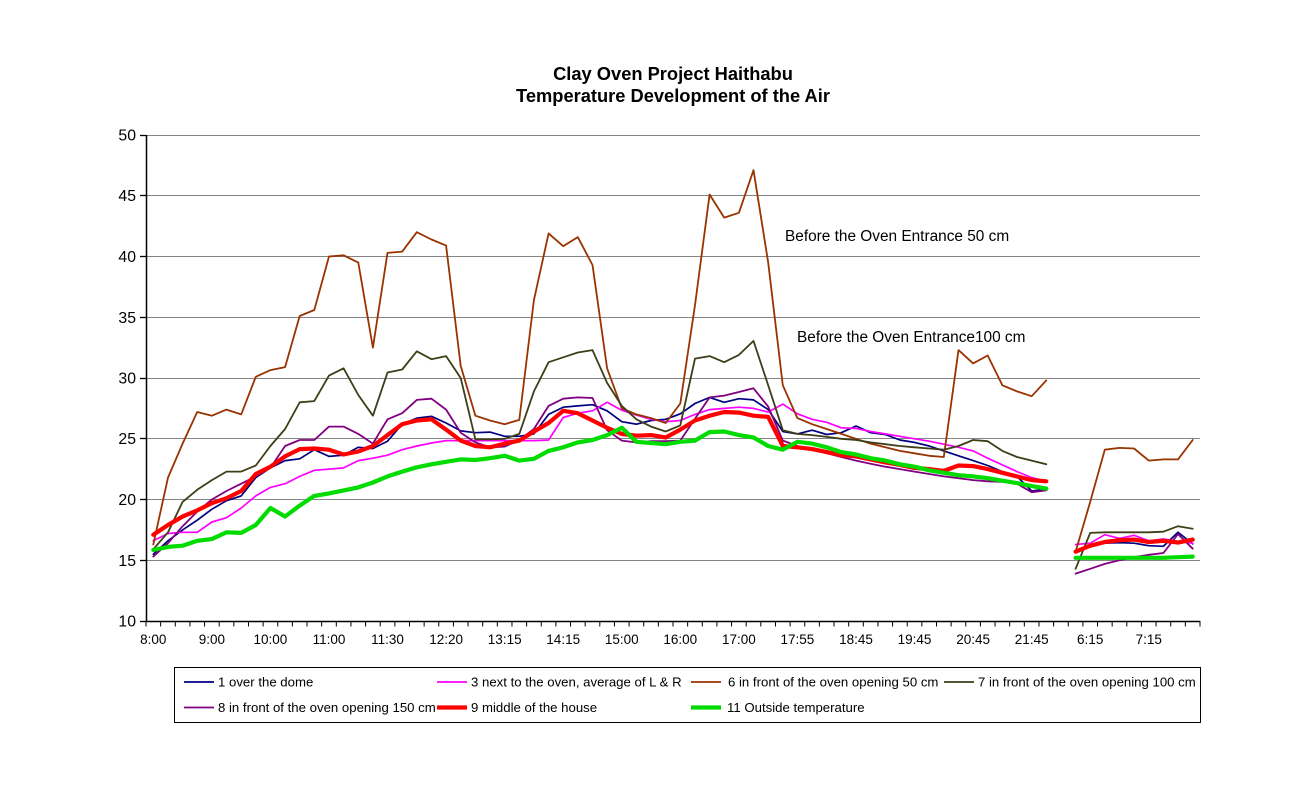 This screenshot has width=1300, height=785. I want to click on svg-text: 17:00, so click(739, 639).